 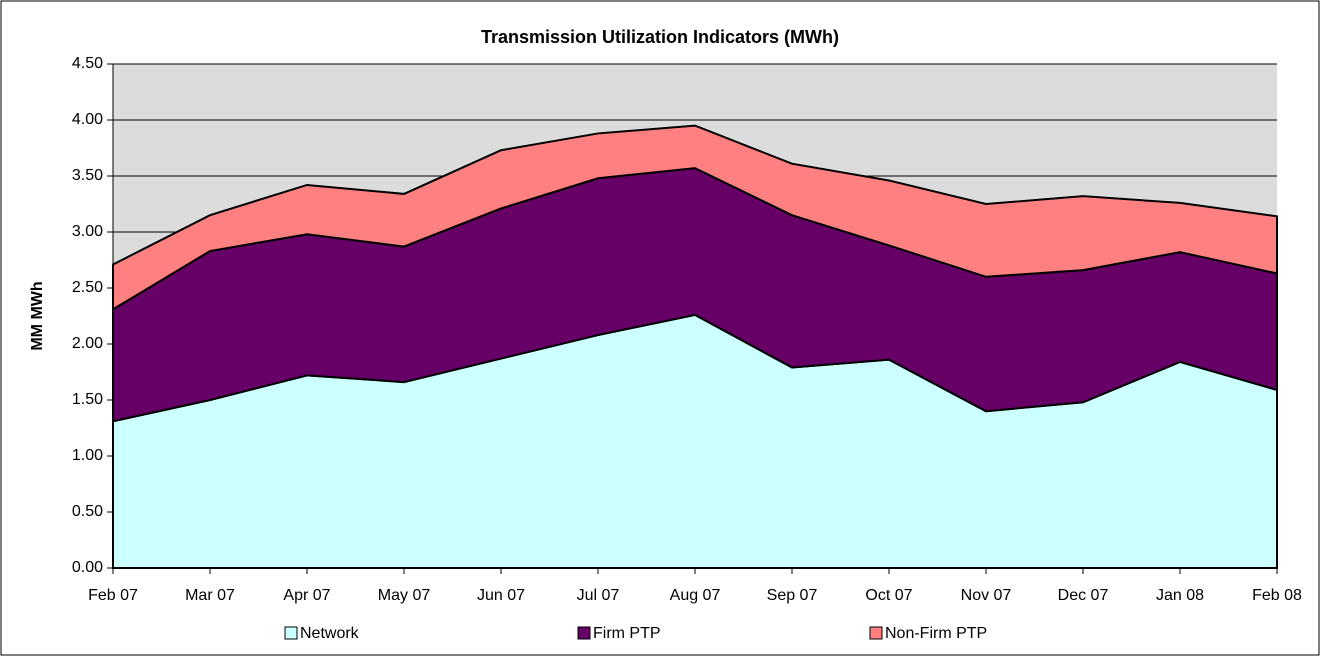 I want to click on y-tick-label: 0.50, so click(x=87, y=511).